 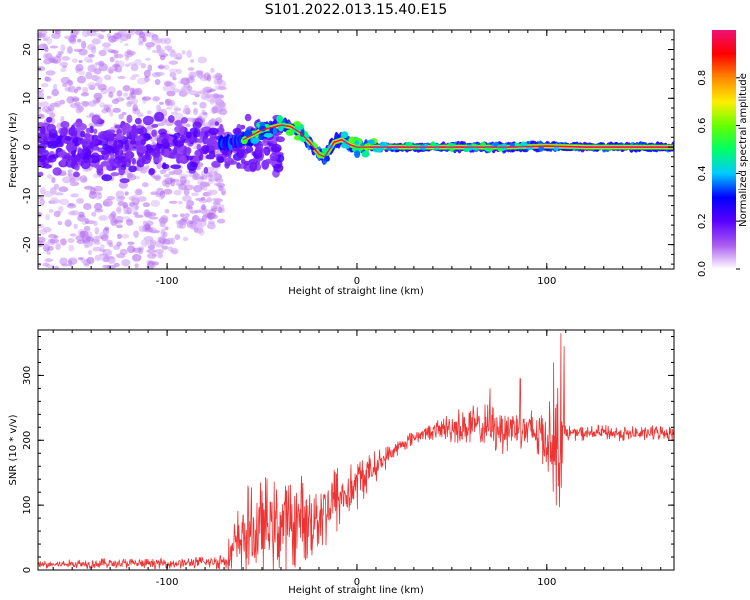 I want to click on spectrogram-xtick-label: 100, so click(x=546, y=281).